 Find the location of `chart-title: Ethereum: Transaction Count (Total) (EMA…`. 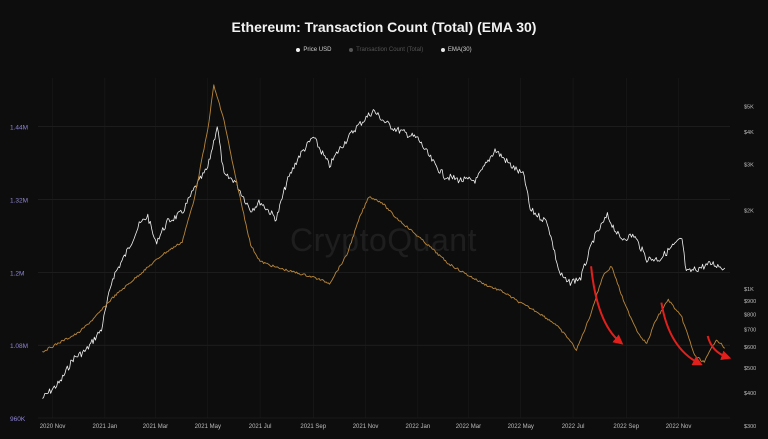

chart-title: Ethereum: Transaction Count (Total) (EMA… is located at coordinates (384, 27).